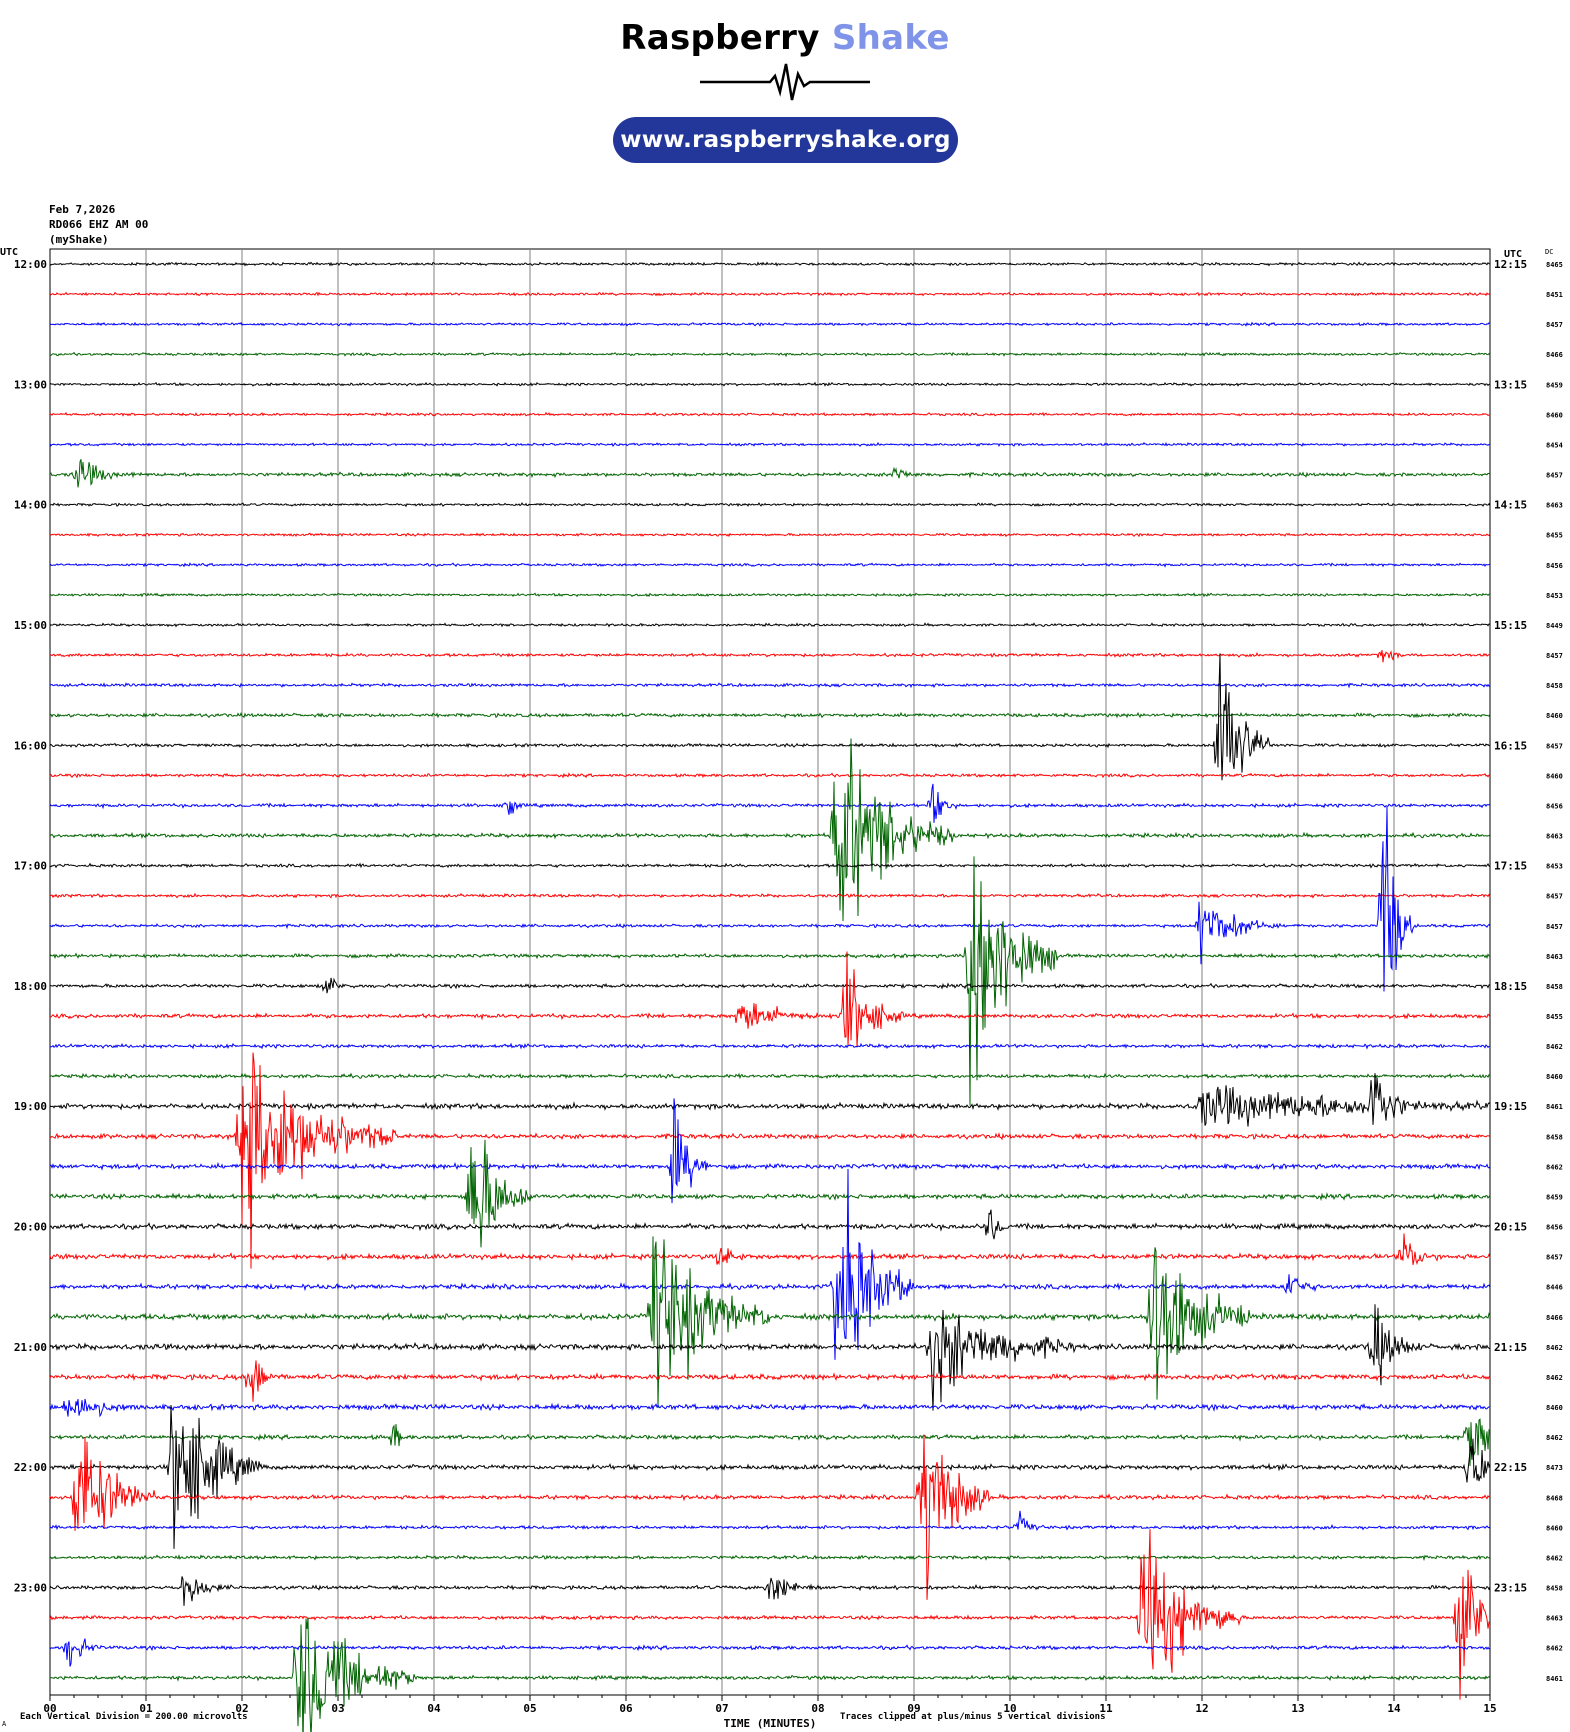 The height and width of the screenshot is (1732, 1570). Describe the element at coordinates (1554, 385) in the screenshot. I see `dc-value-row-4: 8459` at that location.